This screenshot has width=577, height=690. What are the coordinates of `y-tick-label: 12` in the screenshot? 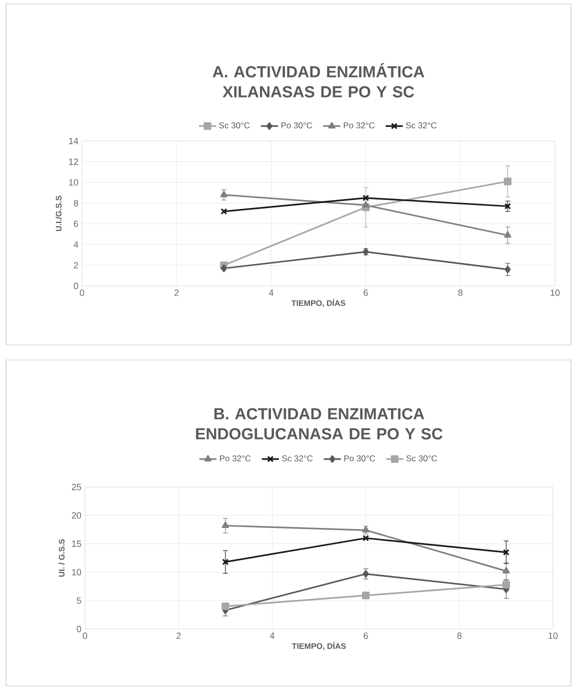 It's located at (73, 161).